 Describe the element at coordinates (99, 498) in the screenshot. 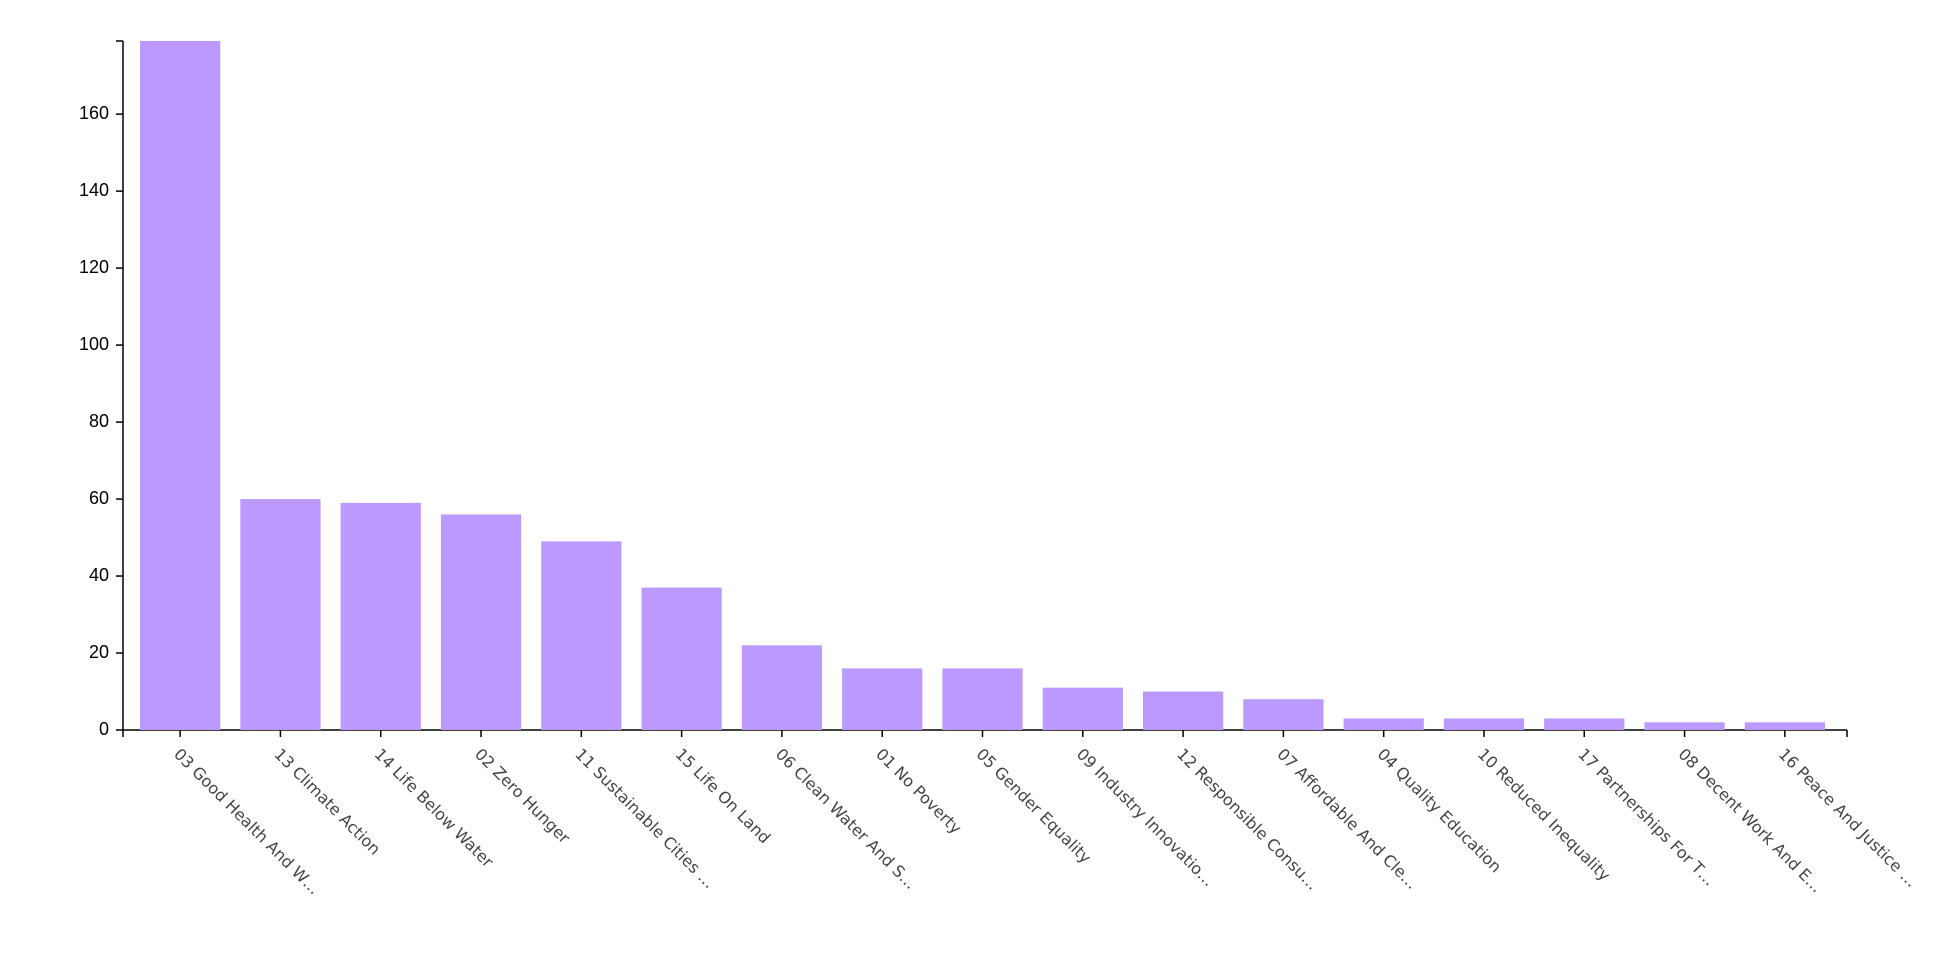

I see `y-tick-label: 60` at that location.